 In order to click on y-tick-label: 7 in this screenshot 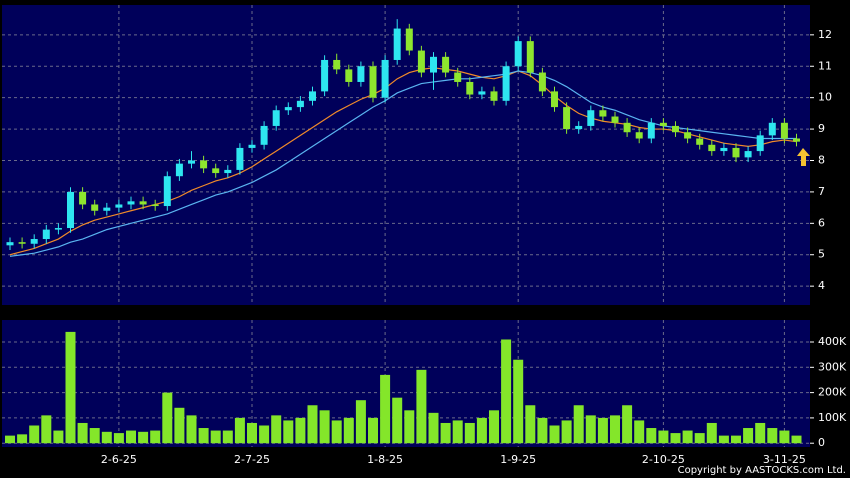, I will do `click(821, 191)`.